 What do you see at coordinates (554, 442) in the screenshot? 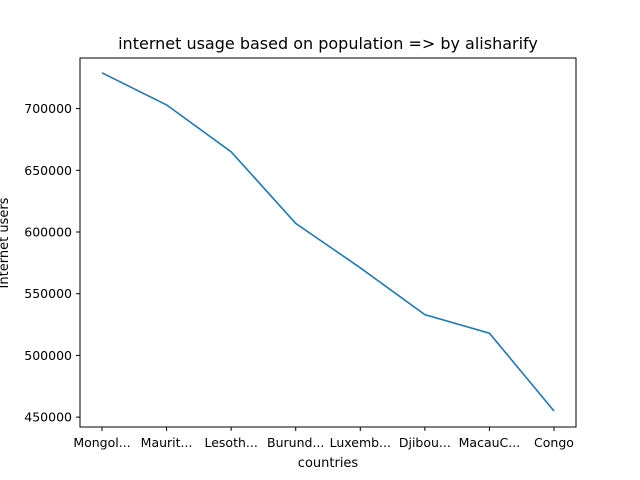
I see `x-tick-label: Congo` at bounding box center [554, 442].